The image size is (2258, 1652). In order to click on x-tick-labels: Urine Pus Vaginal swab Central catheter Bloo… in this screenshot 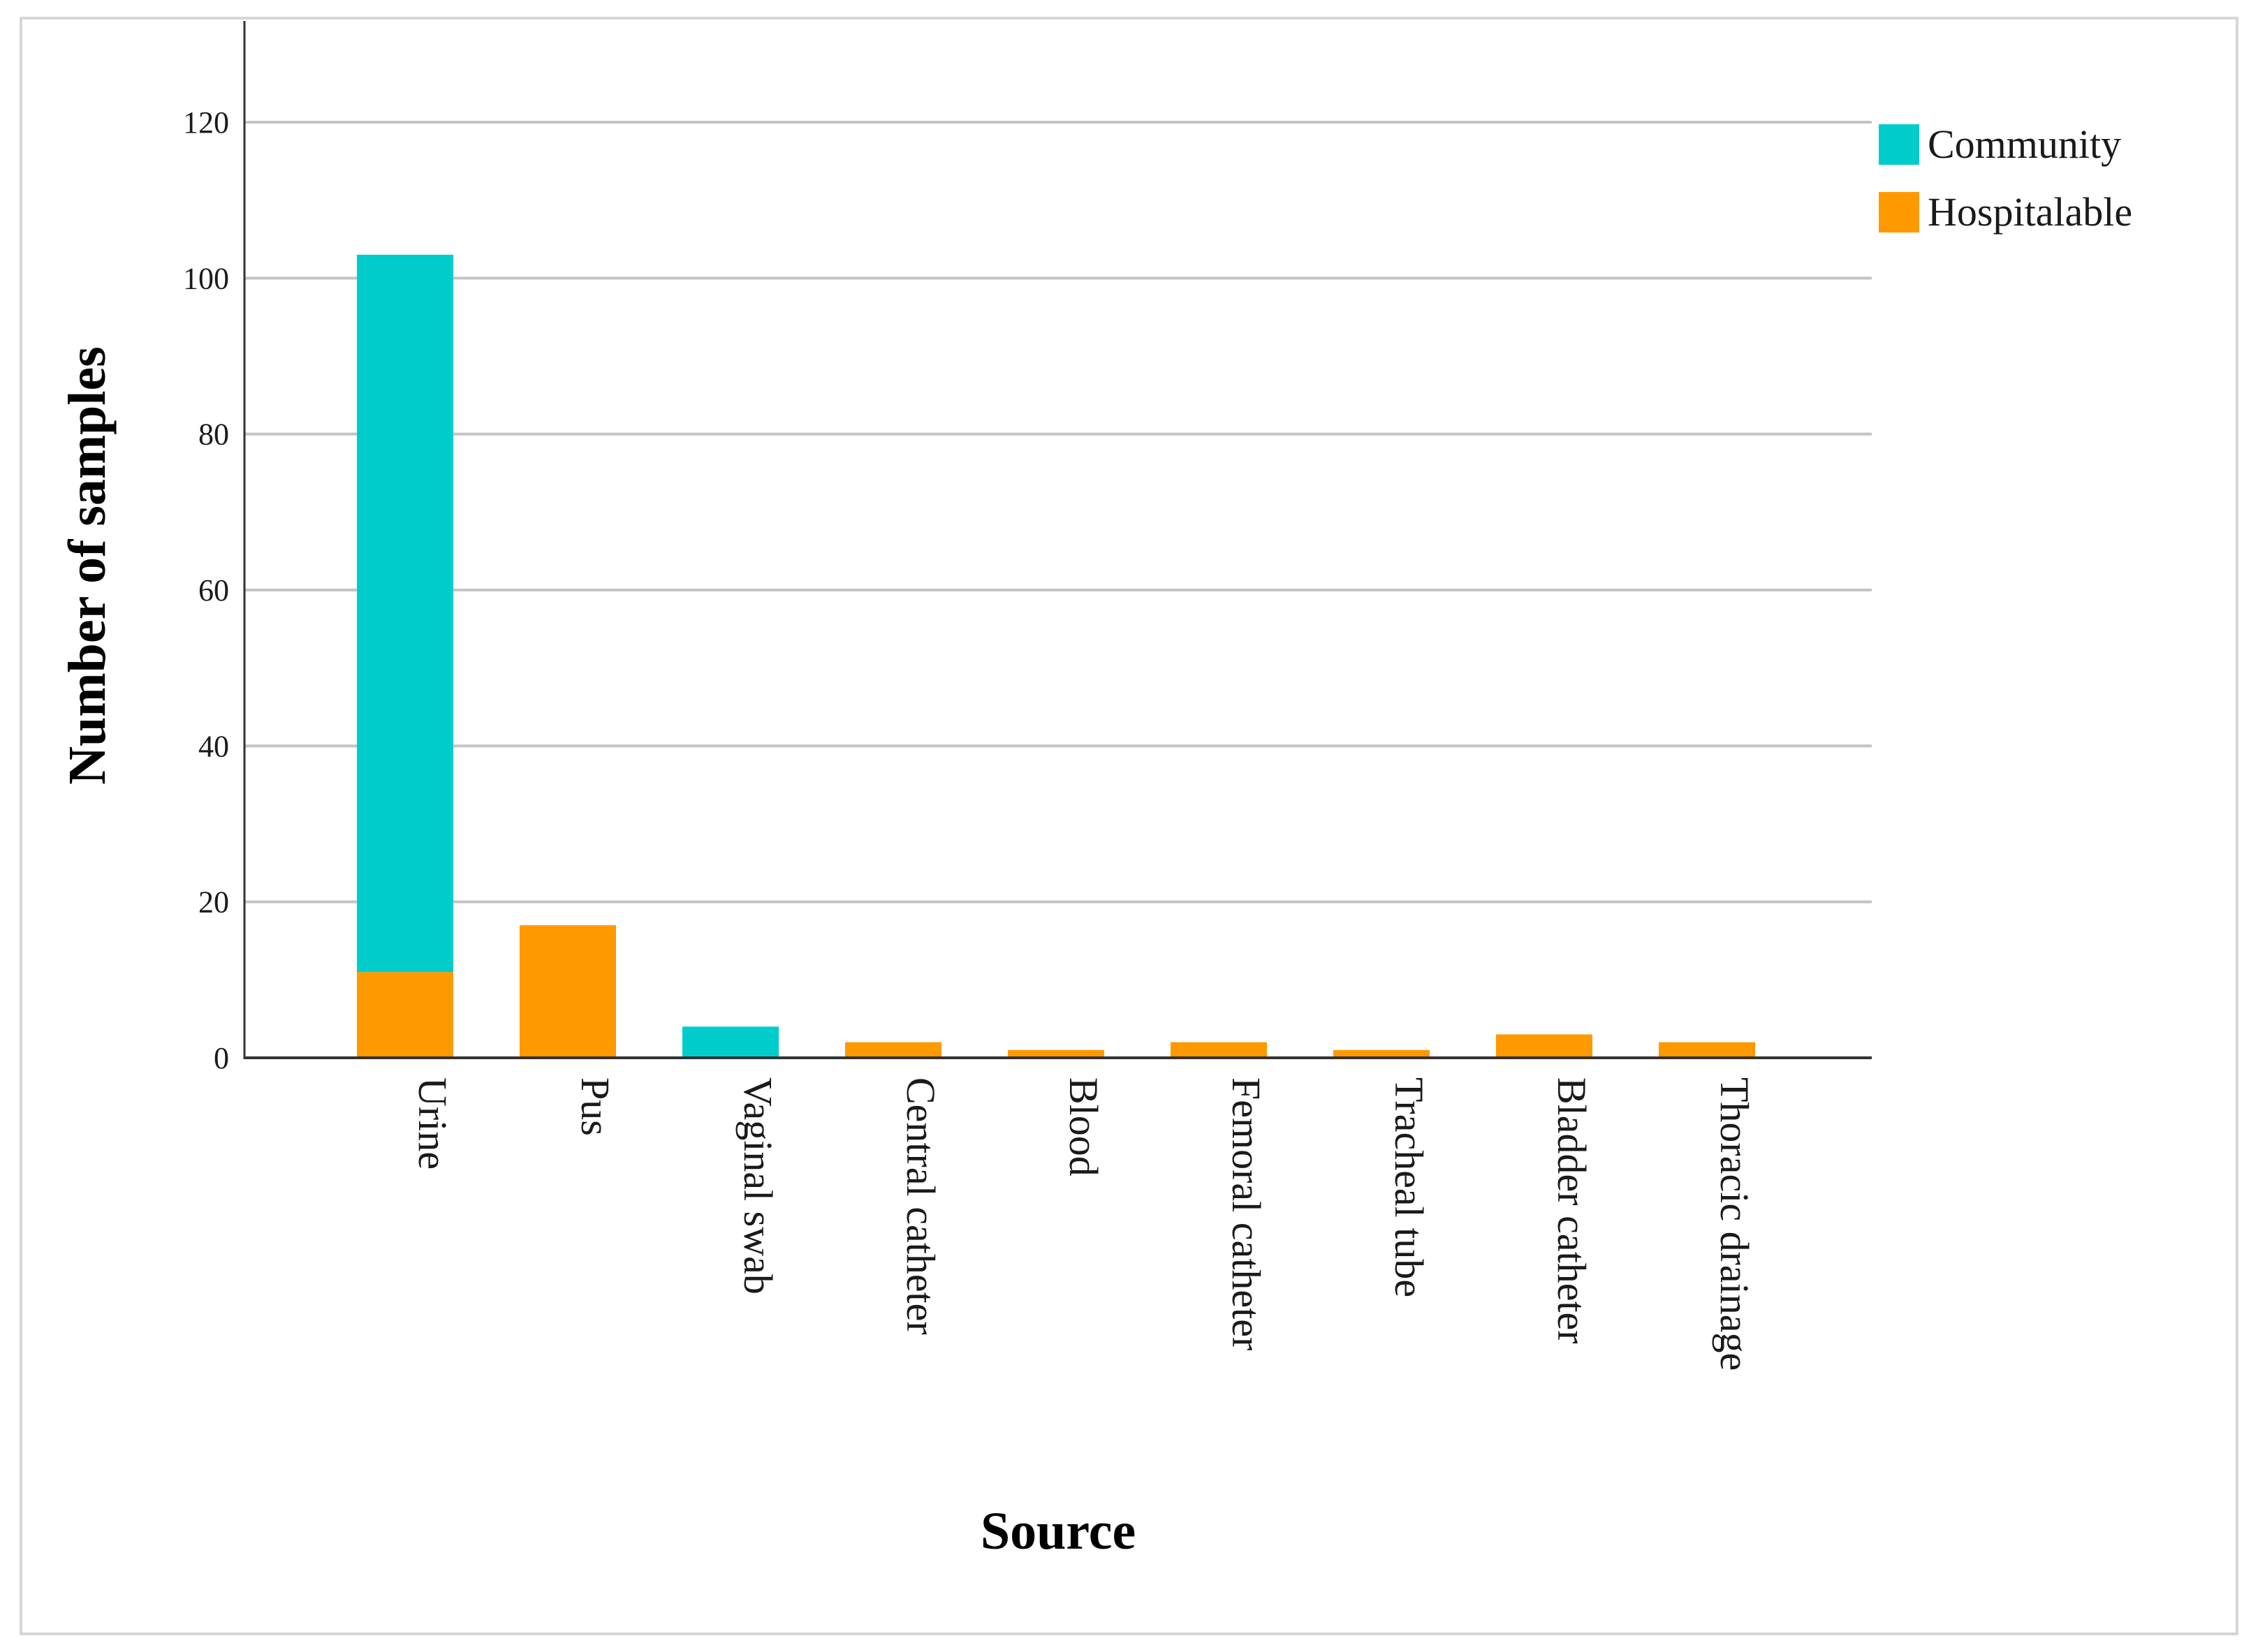, I will do `click(1083, 1224)`.